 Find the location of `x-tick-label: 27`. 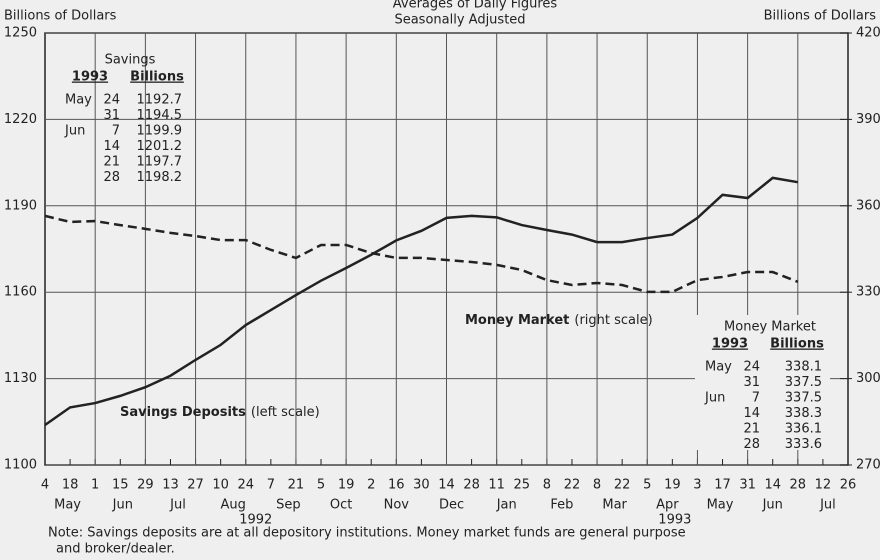

x-tick-label: 27 is located at coordinates (195, 485).